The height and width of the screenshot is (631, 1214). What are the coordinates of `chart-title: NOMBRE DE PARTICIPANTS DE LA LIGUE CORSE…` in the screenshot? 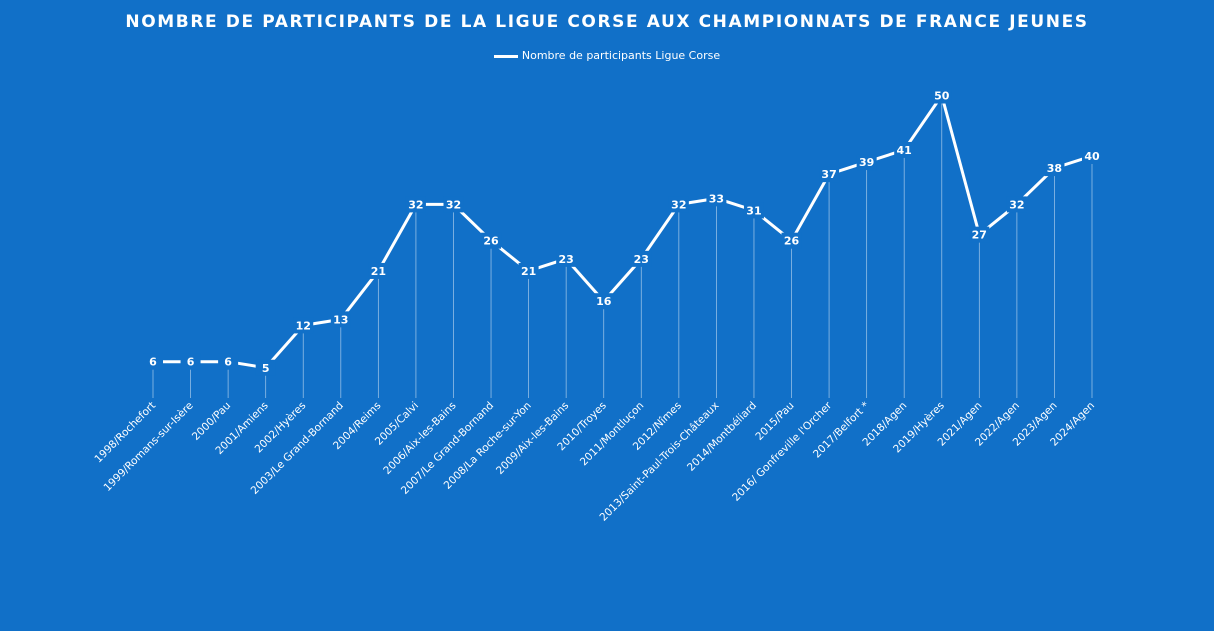 It's located at (607, 22).